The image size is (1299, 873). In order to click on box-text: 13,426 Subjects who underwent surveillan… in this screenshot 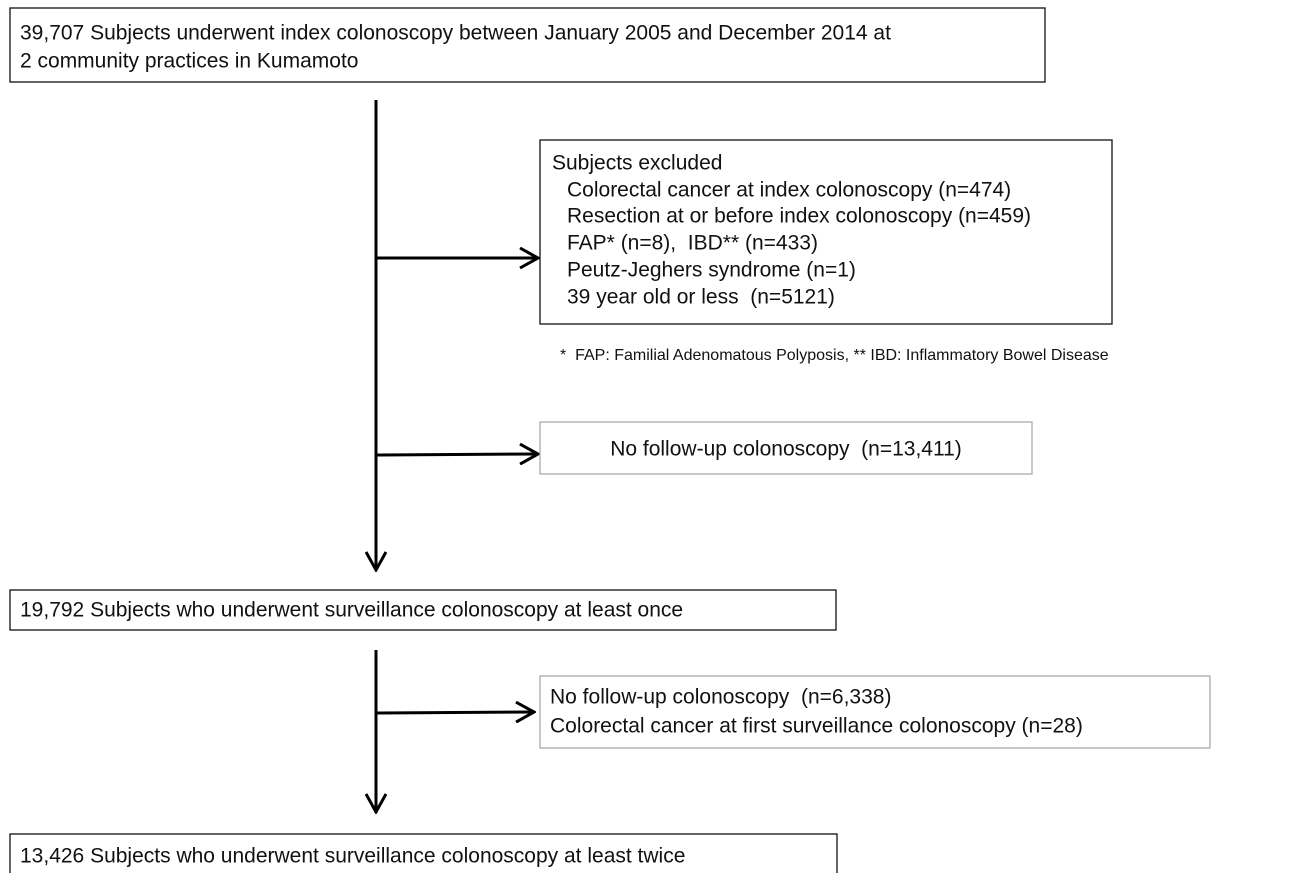, I will do `click(352, 856)`.